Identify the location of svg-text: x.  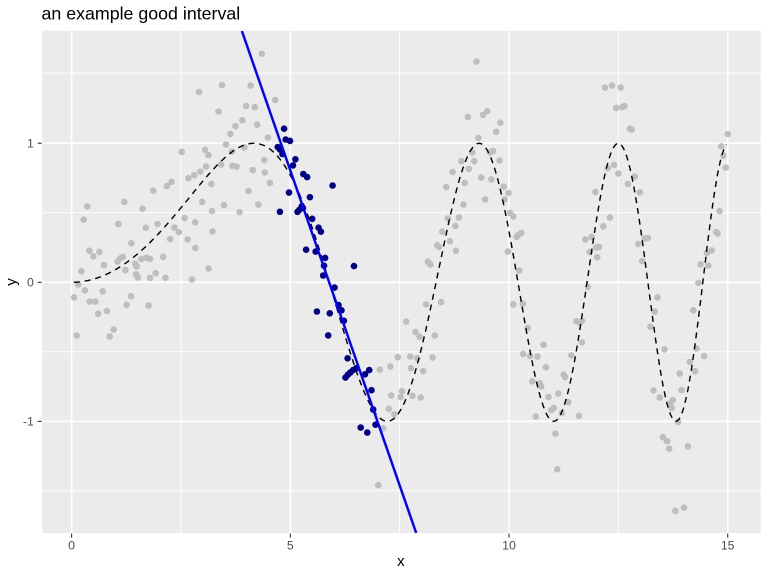
(401, 561).